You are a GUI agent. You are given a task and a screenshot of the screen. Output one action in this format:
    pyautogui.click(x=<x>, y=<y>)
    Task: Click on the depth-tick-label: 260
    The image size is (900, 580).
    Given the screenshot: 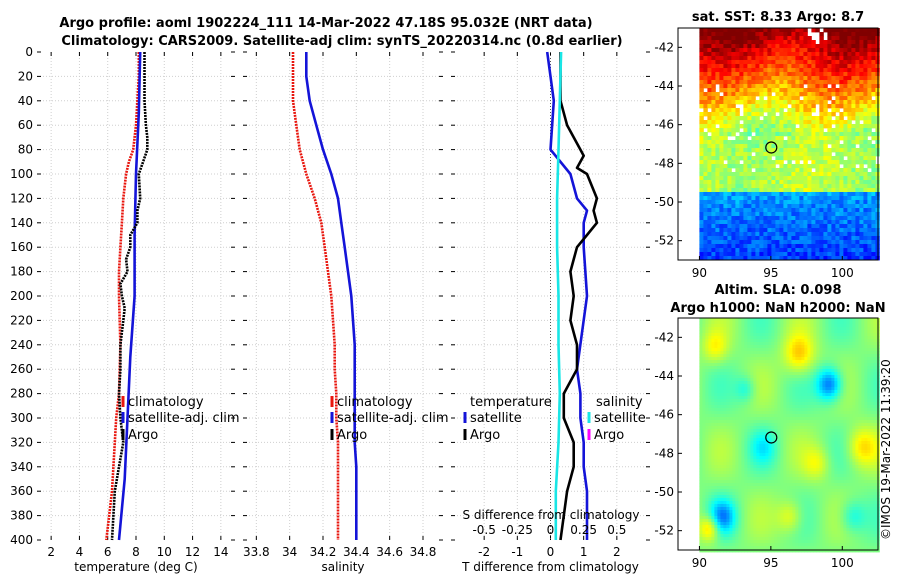 What is the action you would take?
    pyautogui.click(x=21, y=369)
    